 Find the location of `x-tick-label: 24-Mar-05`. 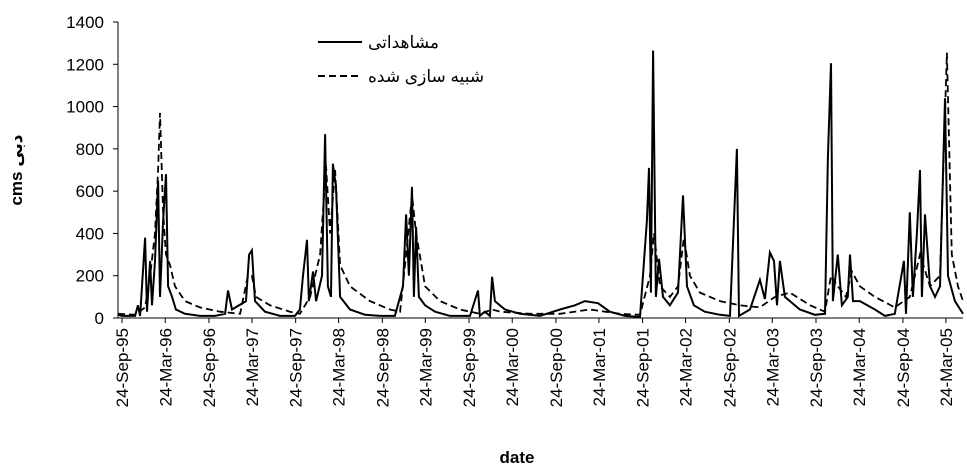

x-tick-label: 24-Mar-05 is located at coordinates (946, 367).